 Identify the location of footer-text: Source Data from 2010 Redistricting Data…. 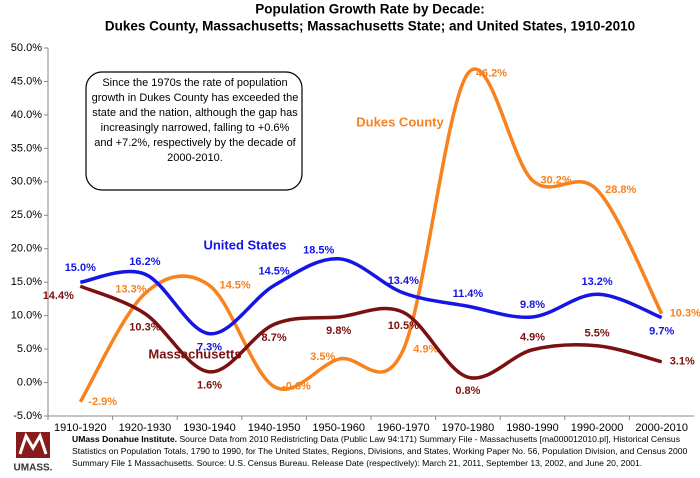
(380, 451).